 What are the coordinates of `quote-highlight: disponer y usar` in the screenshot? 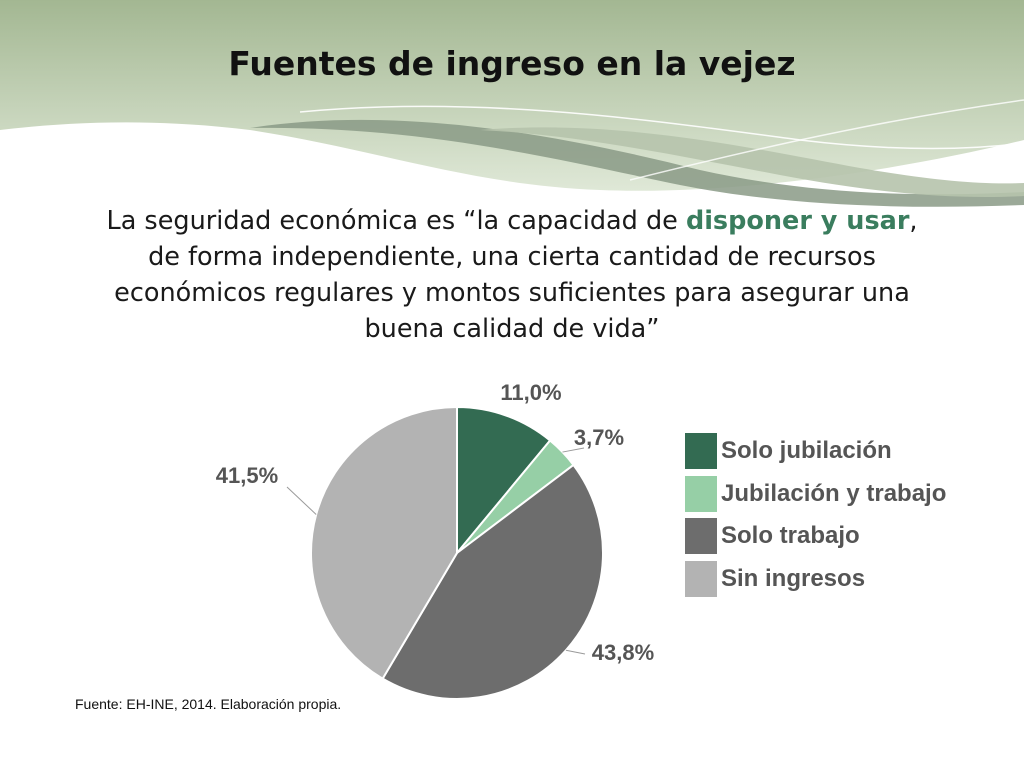 It's located at (797, 221).